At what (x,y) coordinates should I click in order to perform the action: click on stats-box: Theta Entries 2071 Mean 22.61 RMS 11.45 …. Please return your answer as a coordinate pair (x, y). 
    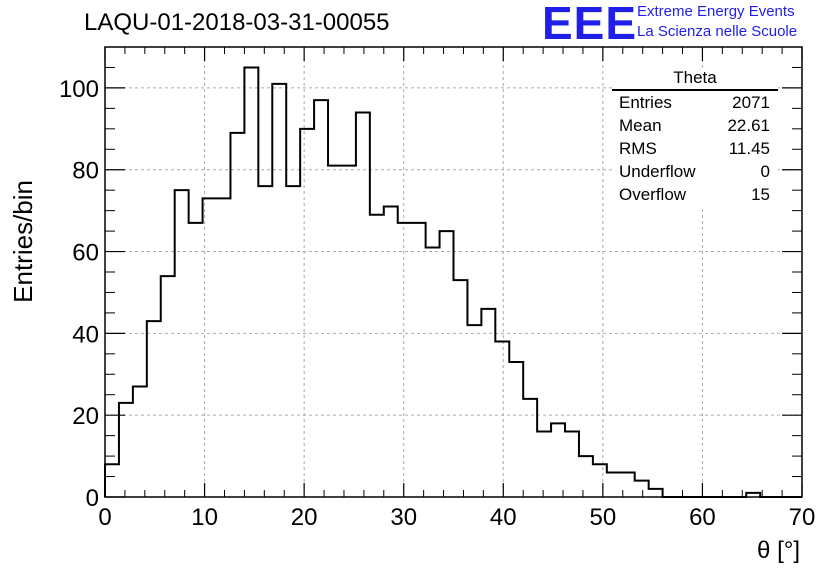
    Looking at the image, I should click on (695, 137).